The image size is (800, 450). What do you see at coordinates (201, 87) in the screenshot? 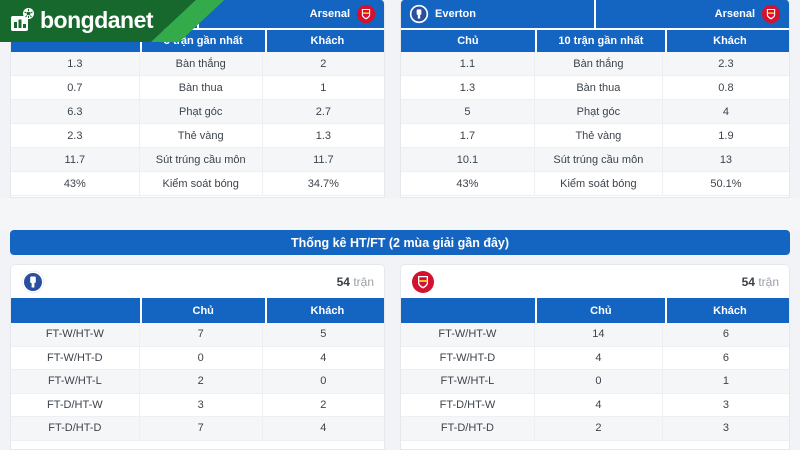
I see `stat-label: Bàn thua` at bounding box center [201, 87].